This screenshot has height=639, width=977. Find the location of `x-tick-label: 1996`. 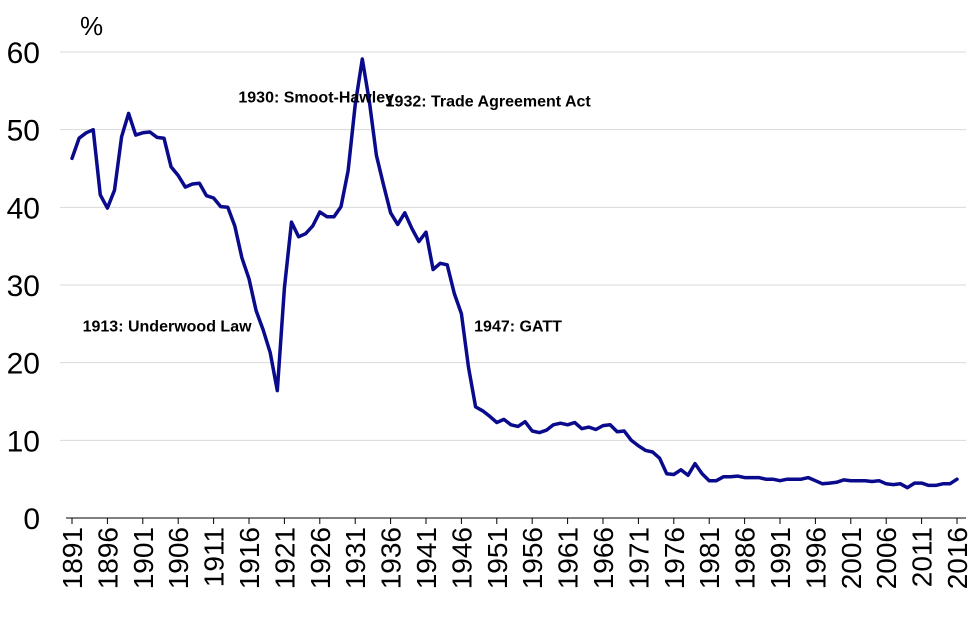

x-tick-label: 1996 is located at coordinates (815, 558).